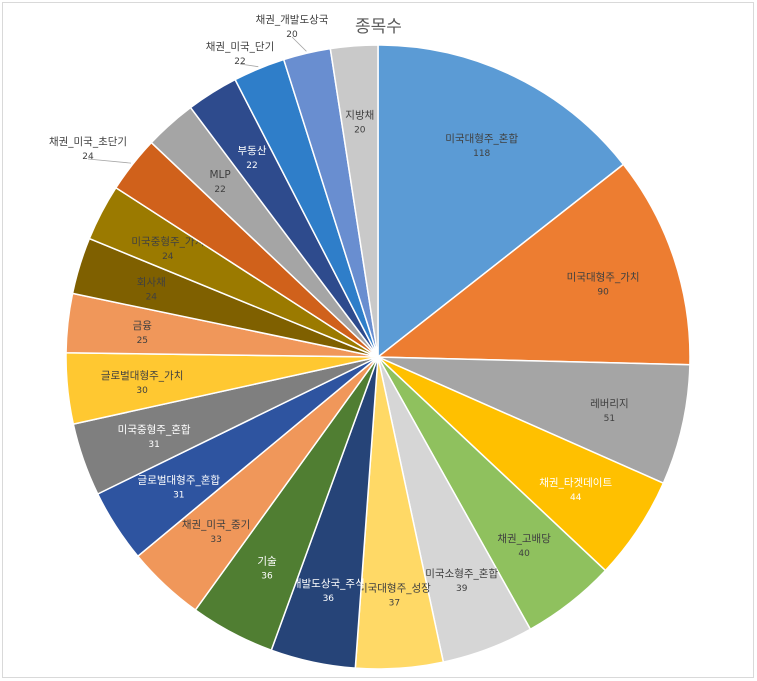  I want to click on slice-label-18: MLP, so click(219, 175).